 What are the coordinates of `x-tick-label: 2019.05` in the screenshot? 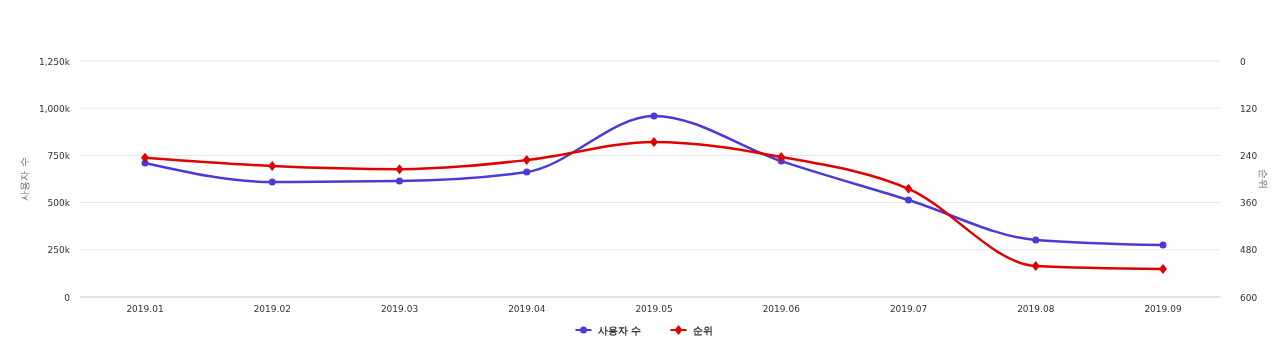 It's located at (654, 309).